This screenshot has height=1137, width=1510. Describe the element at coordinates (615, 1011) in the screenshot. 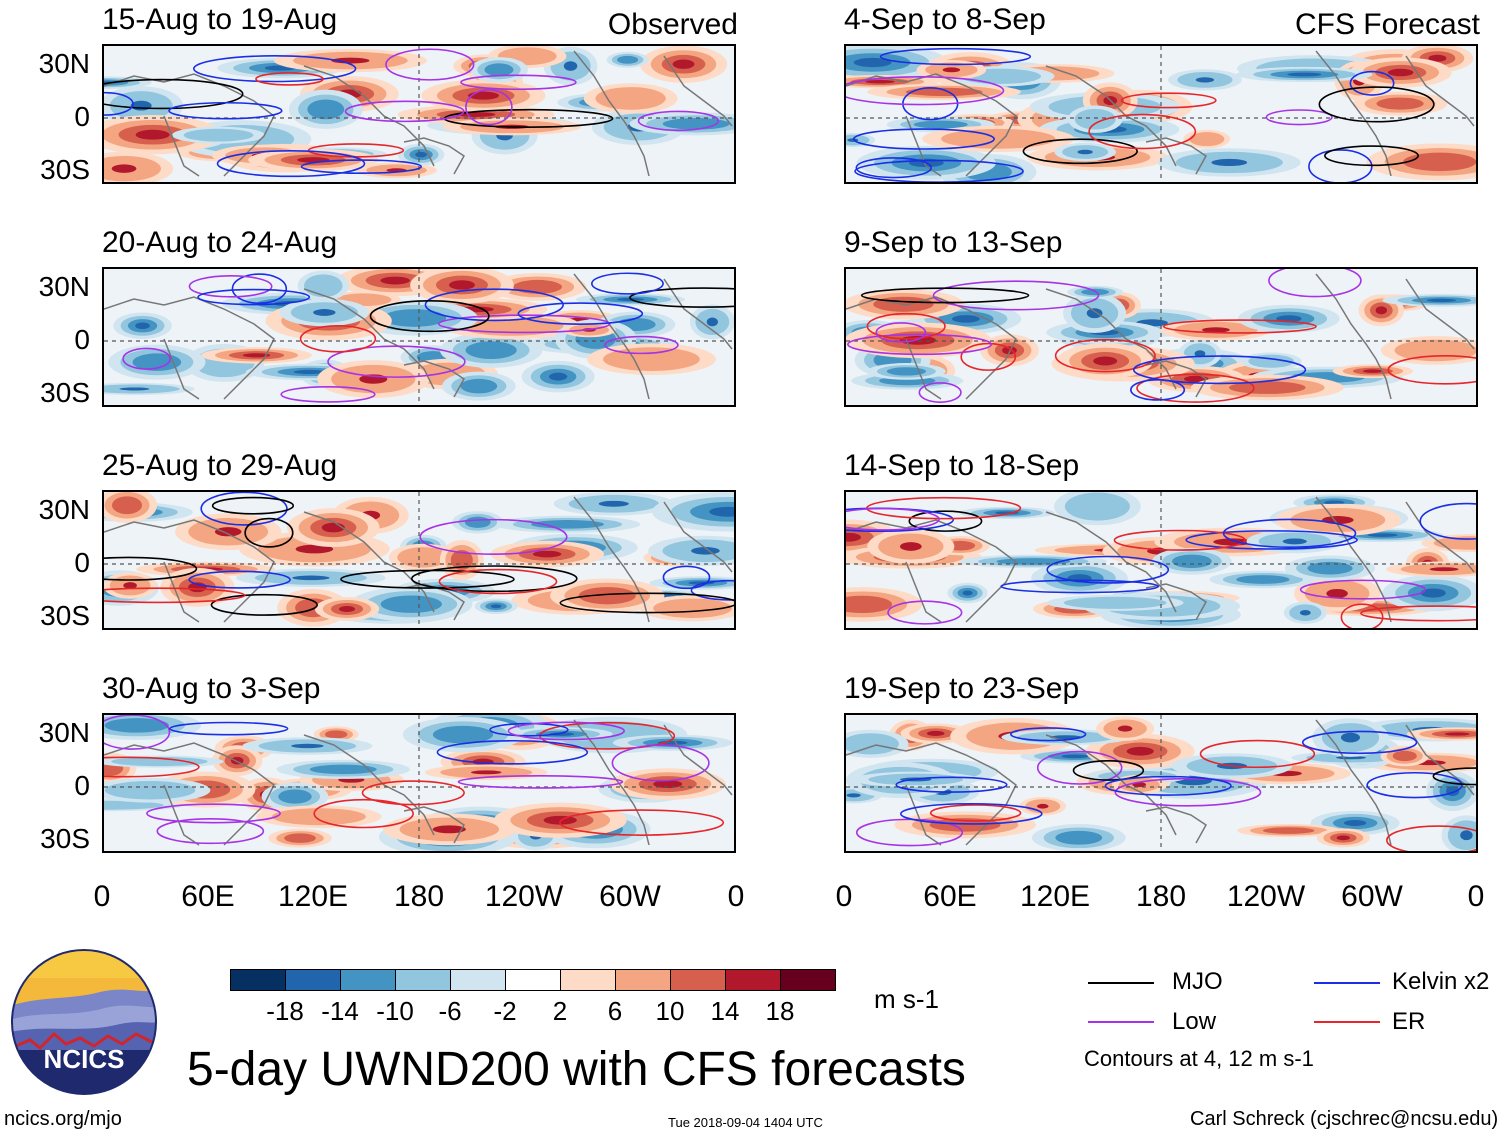

I see `colorbar-label: 6` at that location.